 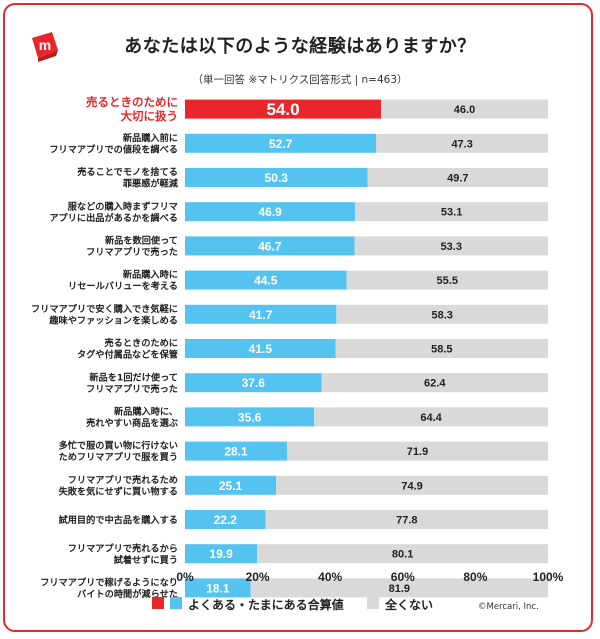 I want to click on x-tick-label: 0%, so click(x=185, y=577).